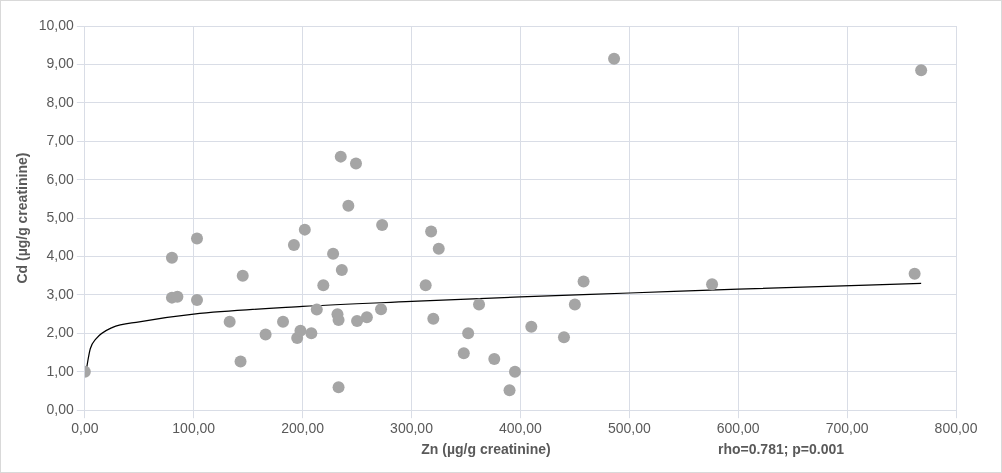 This screenshot has width=1002, height=473. I want to click on x-tick-label: 0,00, so click(85, 428).